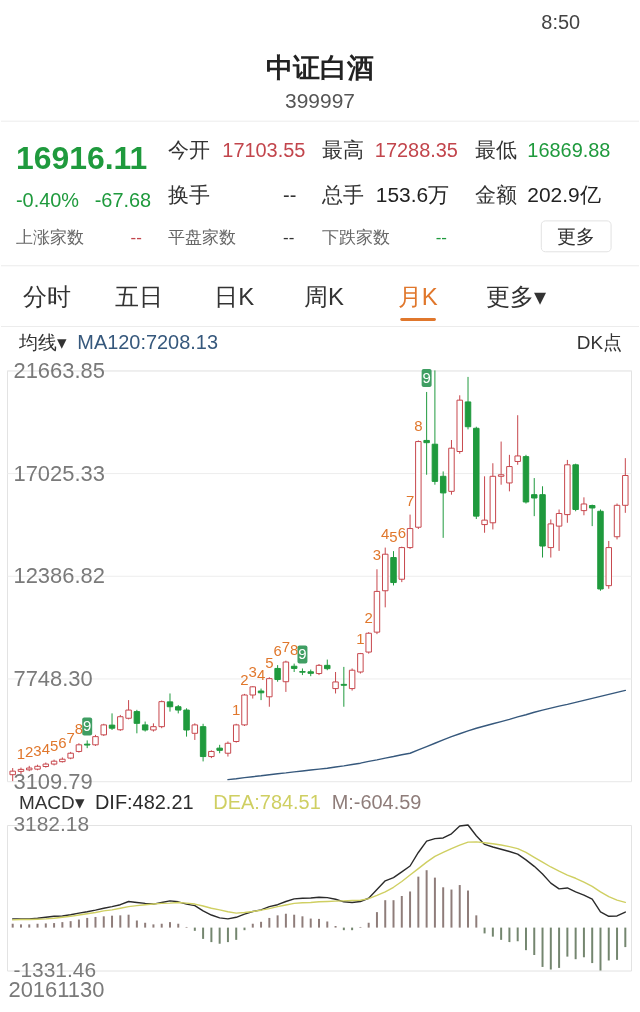 This screenshot has height=1012, width=640. What do you see at coordinates (53, 781) in the screenshot?
I see `y-tick-label: 3109.79` at bounding box center [53, 781].